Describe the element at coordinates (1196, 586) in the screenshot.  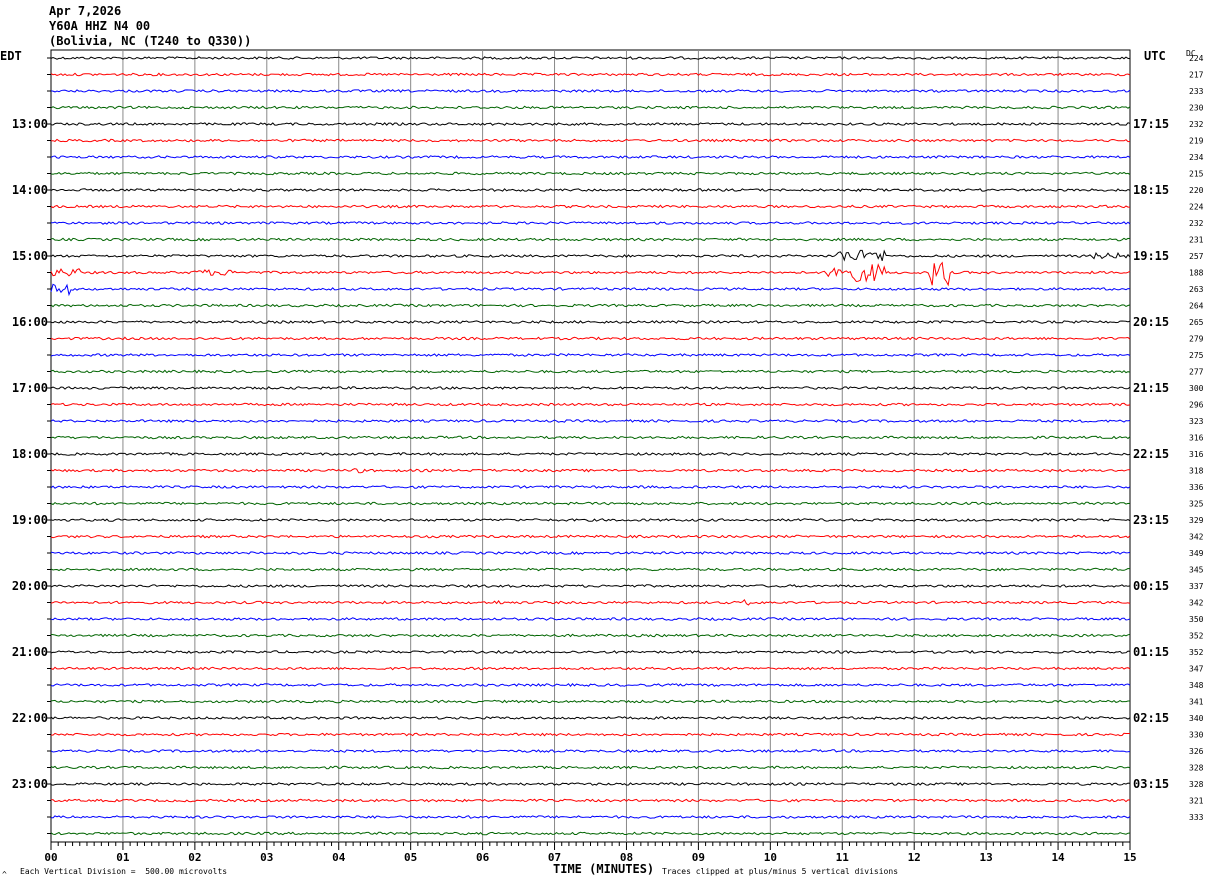
I see `dc-value: 337` at that location.